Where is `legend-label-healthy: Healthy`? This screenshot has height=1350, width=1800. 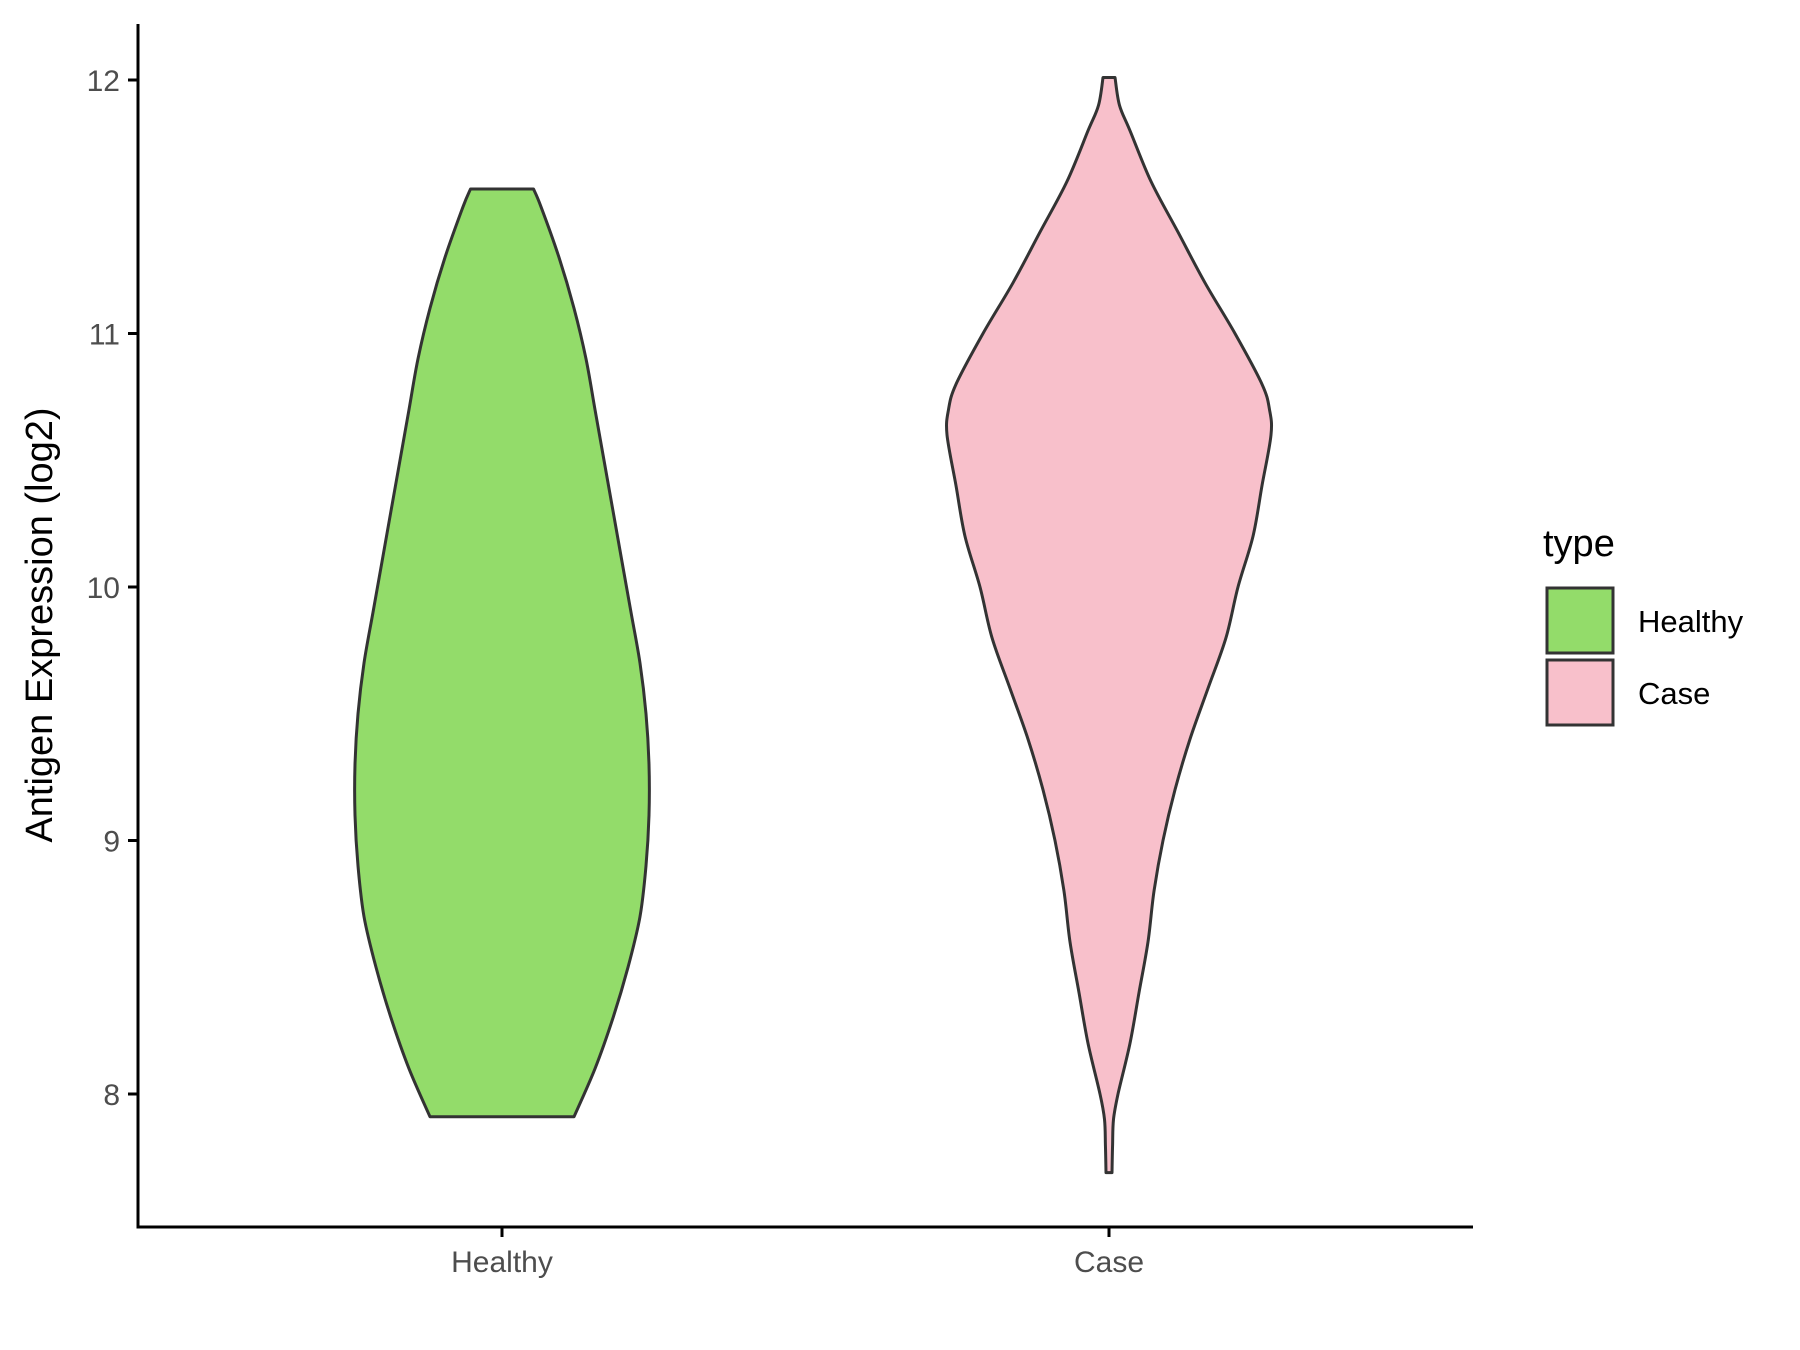
legend-label-healthy: Healthy is located at coordinates (1691, 621).